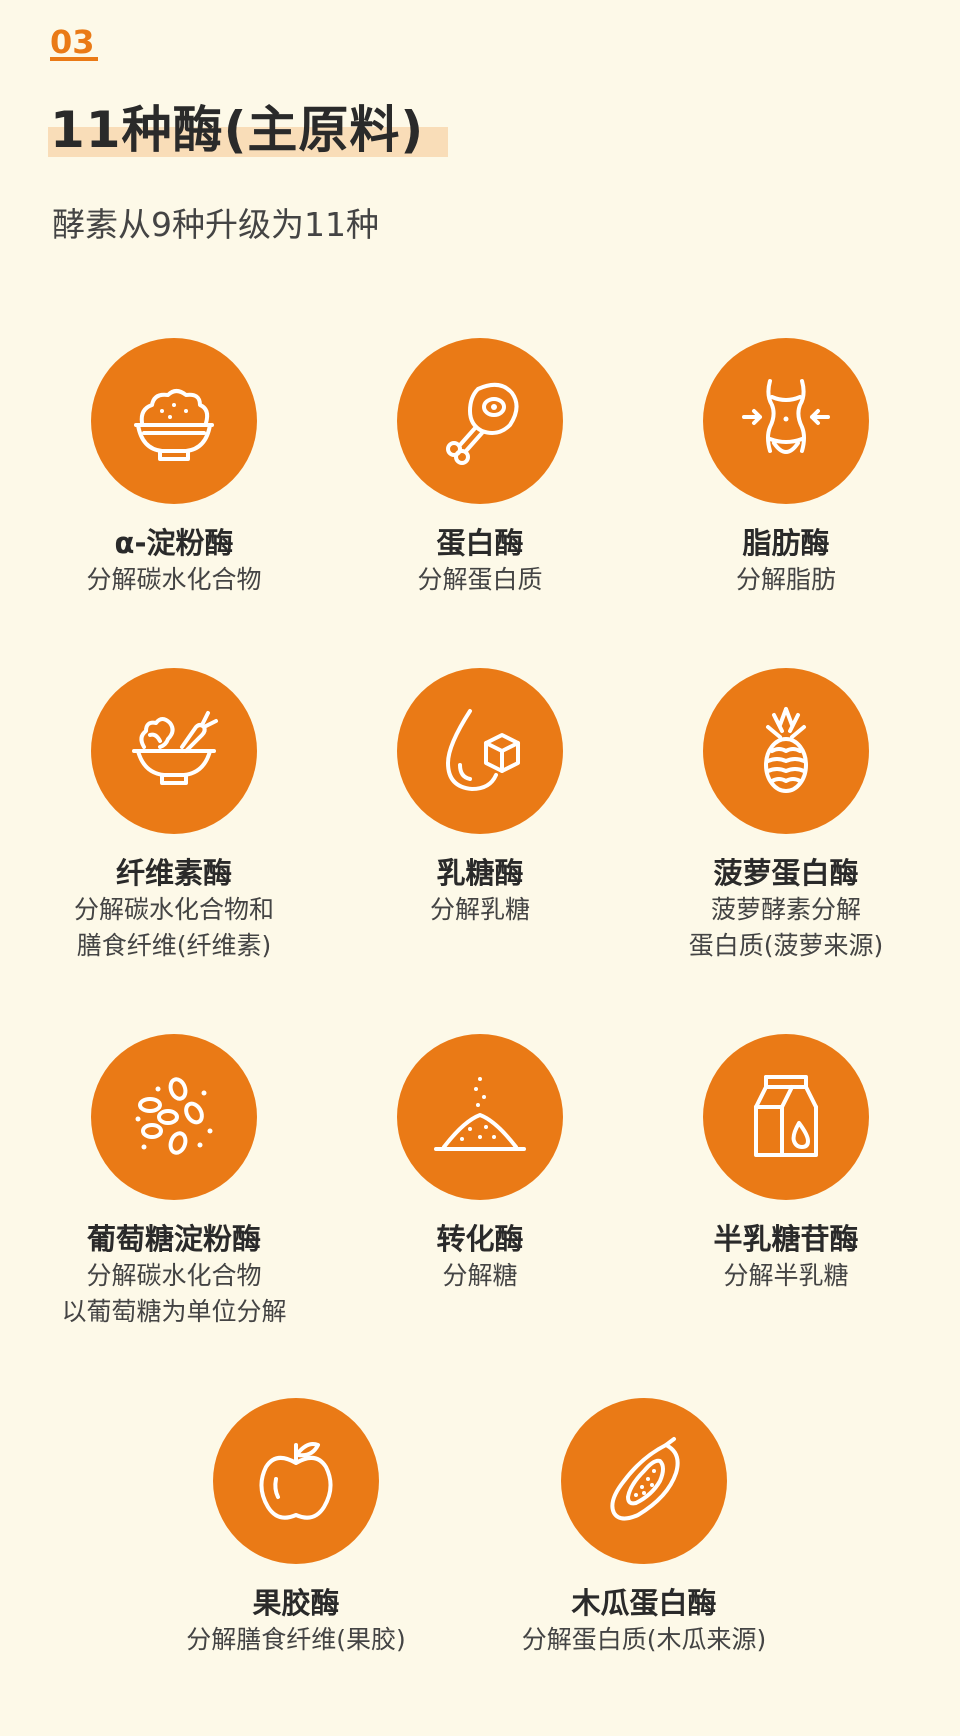  I want to click on page-title: 11种酶(主原料), so click(237, 130).